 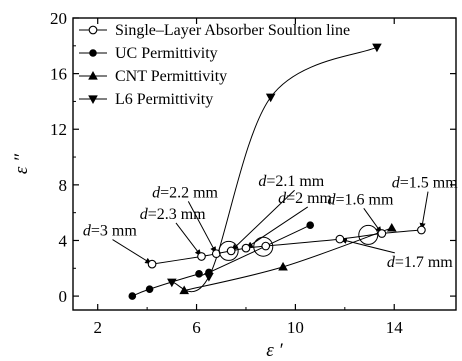 I want to click on y-tick-label: 12, so click(x=58, y=129).